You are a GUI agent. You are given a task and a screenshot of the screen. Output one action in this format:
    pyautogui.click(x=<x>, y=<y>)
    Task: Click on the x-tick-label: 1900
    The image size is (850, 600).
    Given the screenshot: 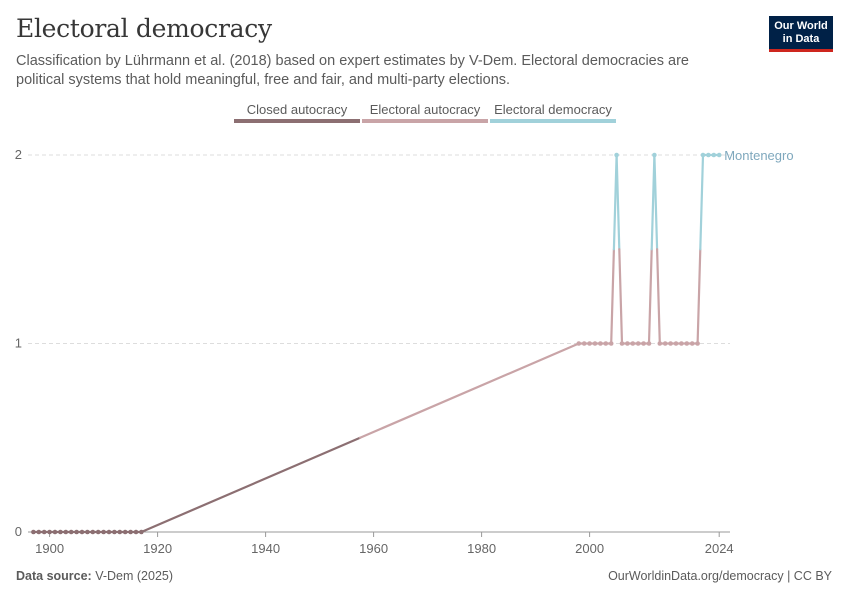 What is the action you would take?
    pyautogui.click(x=49, y=548)
    